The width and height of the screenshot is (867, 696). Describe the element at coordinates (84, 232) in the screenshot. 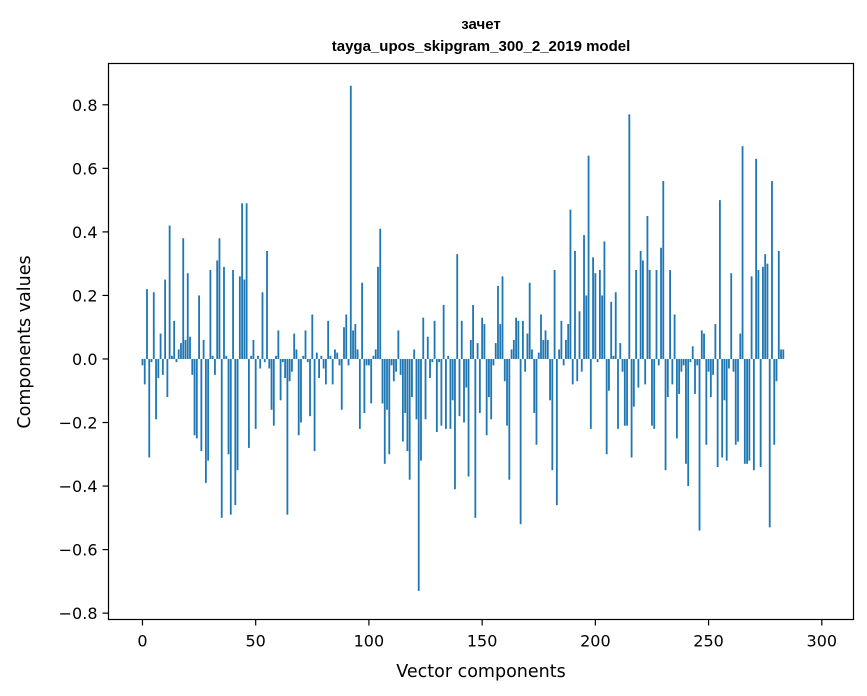

I see `y-tick-label: 0.4` at that location.